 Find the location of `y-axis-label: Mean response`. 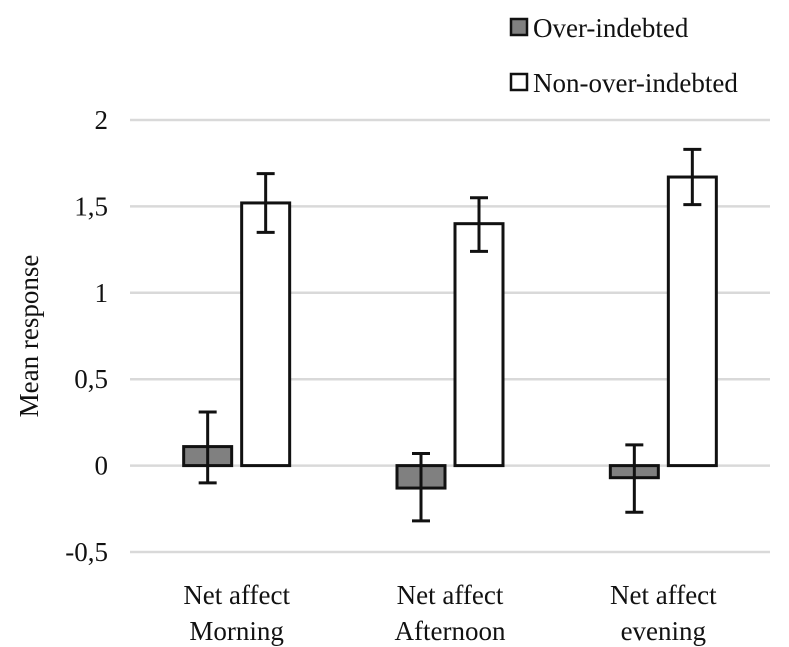

y-axis-label: Mean response is located at coordinates (29, 336).